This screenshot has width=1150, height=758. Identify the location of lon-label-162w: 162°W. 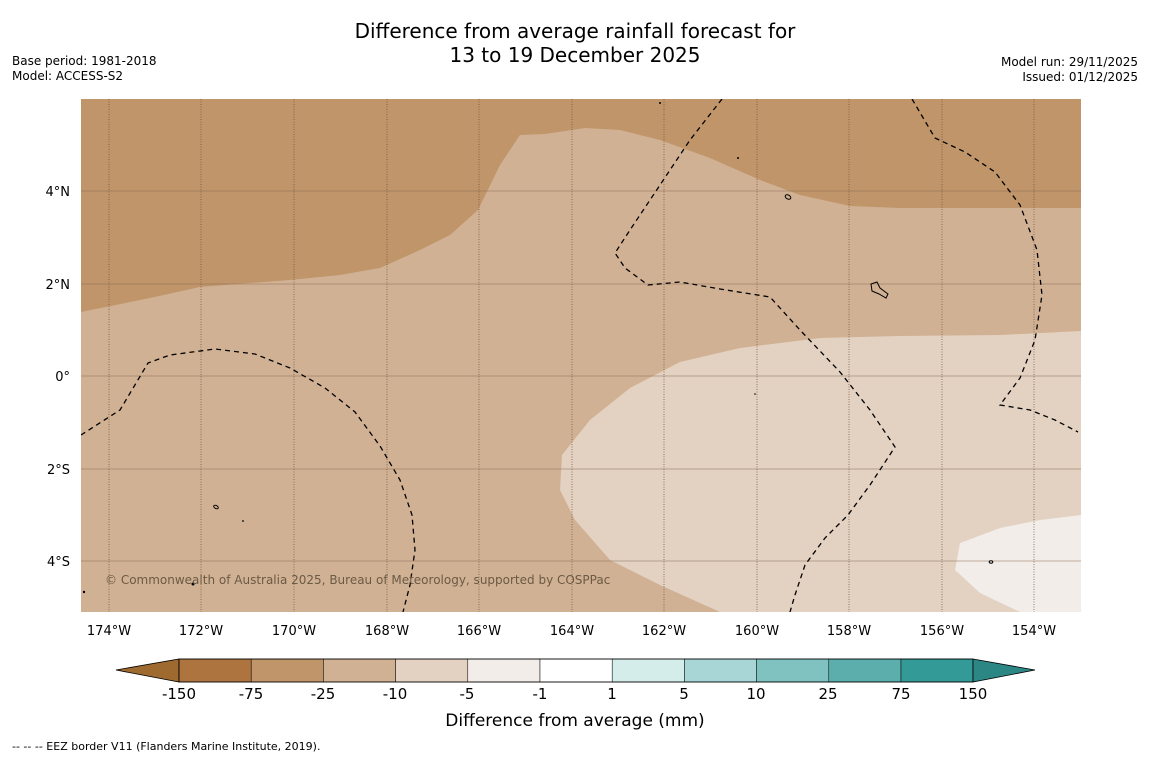
(664, 631).